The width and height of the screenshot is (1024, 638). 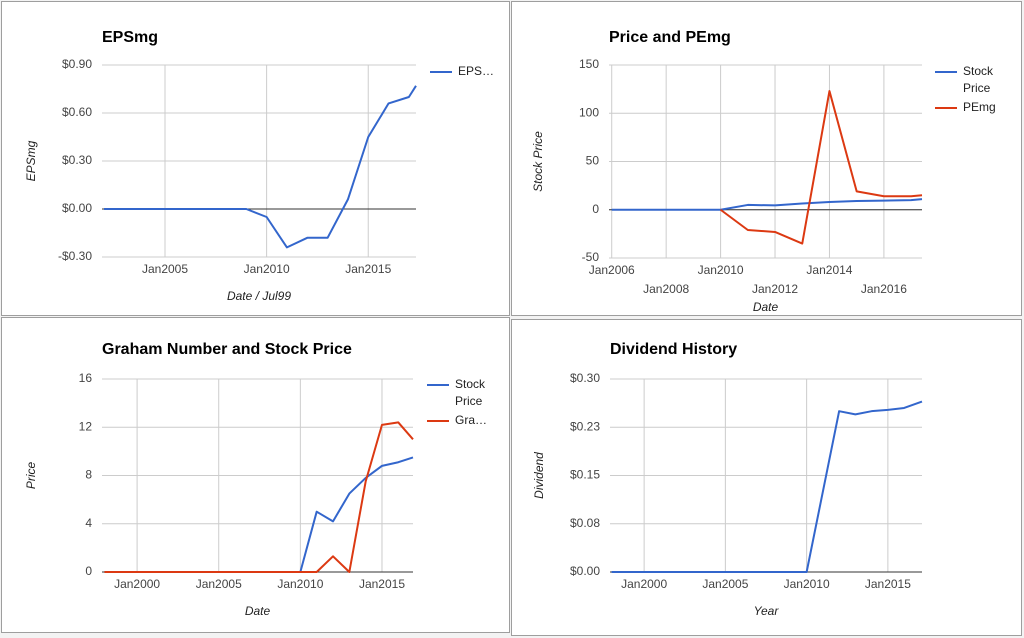 I want to click on y-axis-title: EPSmg, so click(x=31, y=160).